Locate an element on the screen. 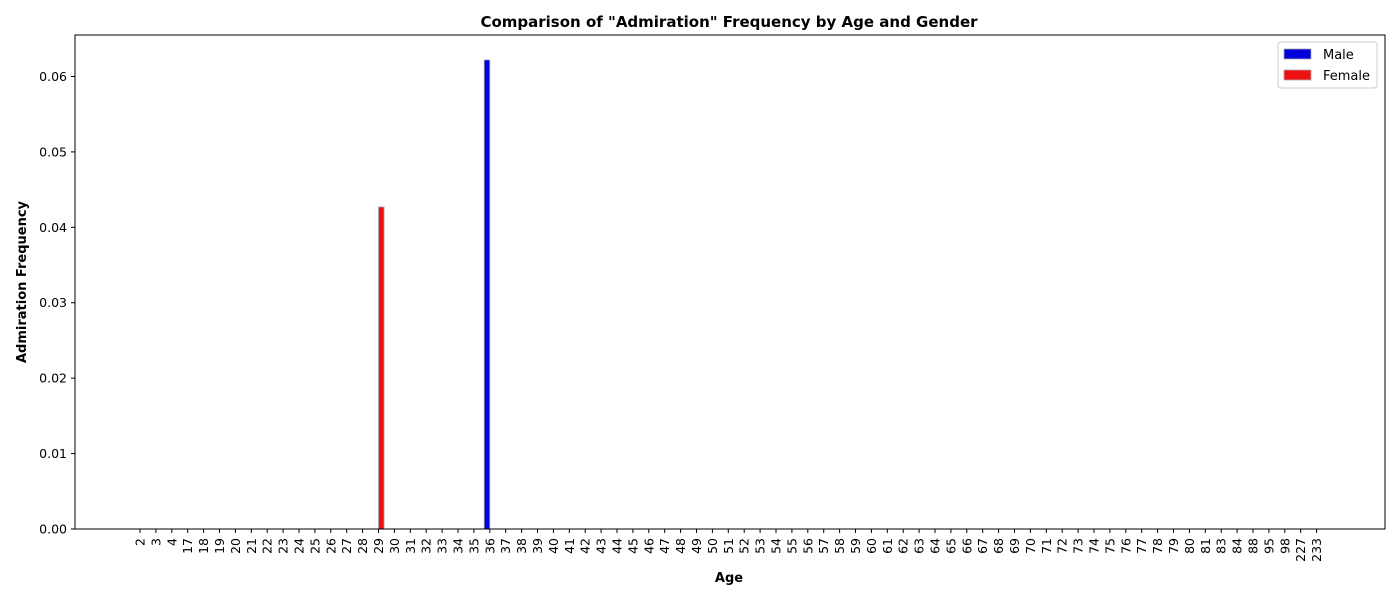 The width and height of the screenshot is (1400, 600). x-tick-label: 81 is located at coordinates (1205, 546).